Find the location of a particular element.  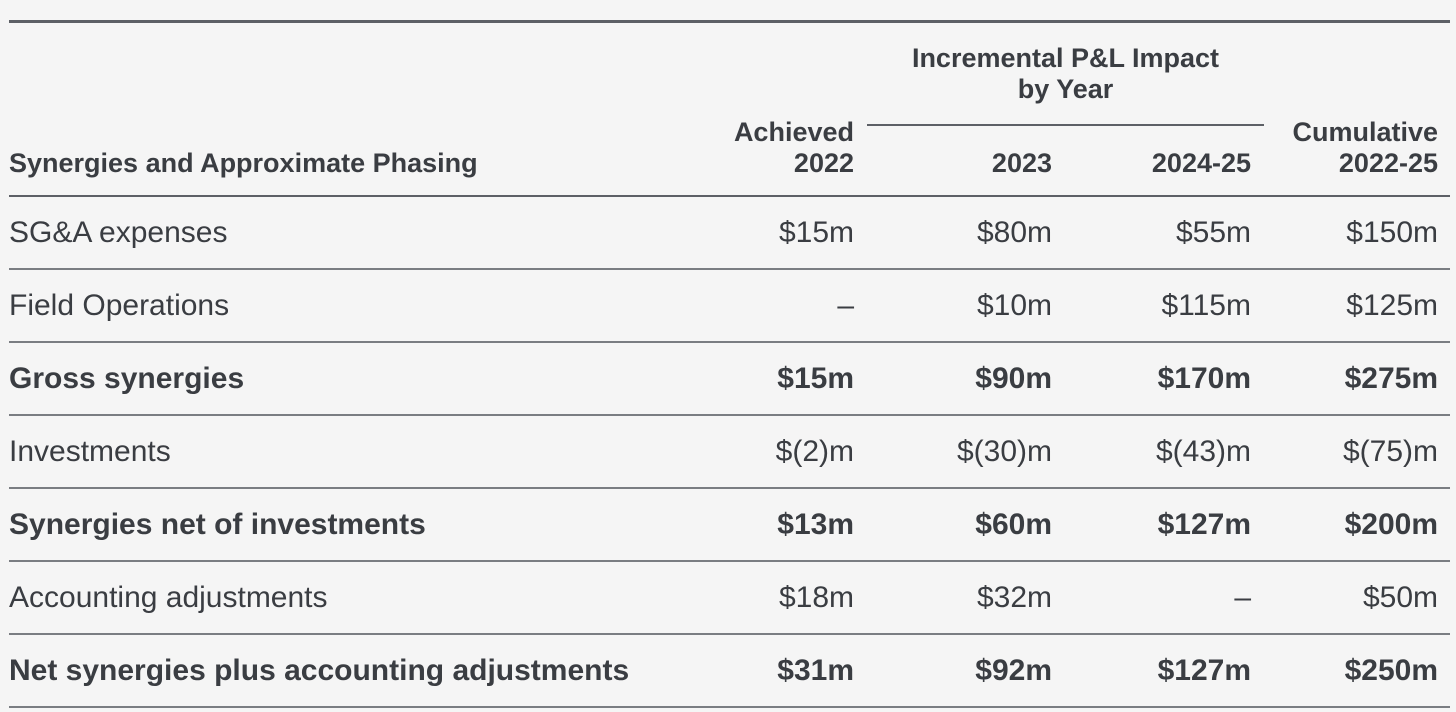

column-header-2024-25: 2024-25 is located at coordinates (1201, 163).